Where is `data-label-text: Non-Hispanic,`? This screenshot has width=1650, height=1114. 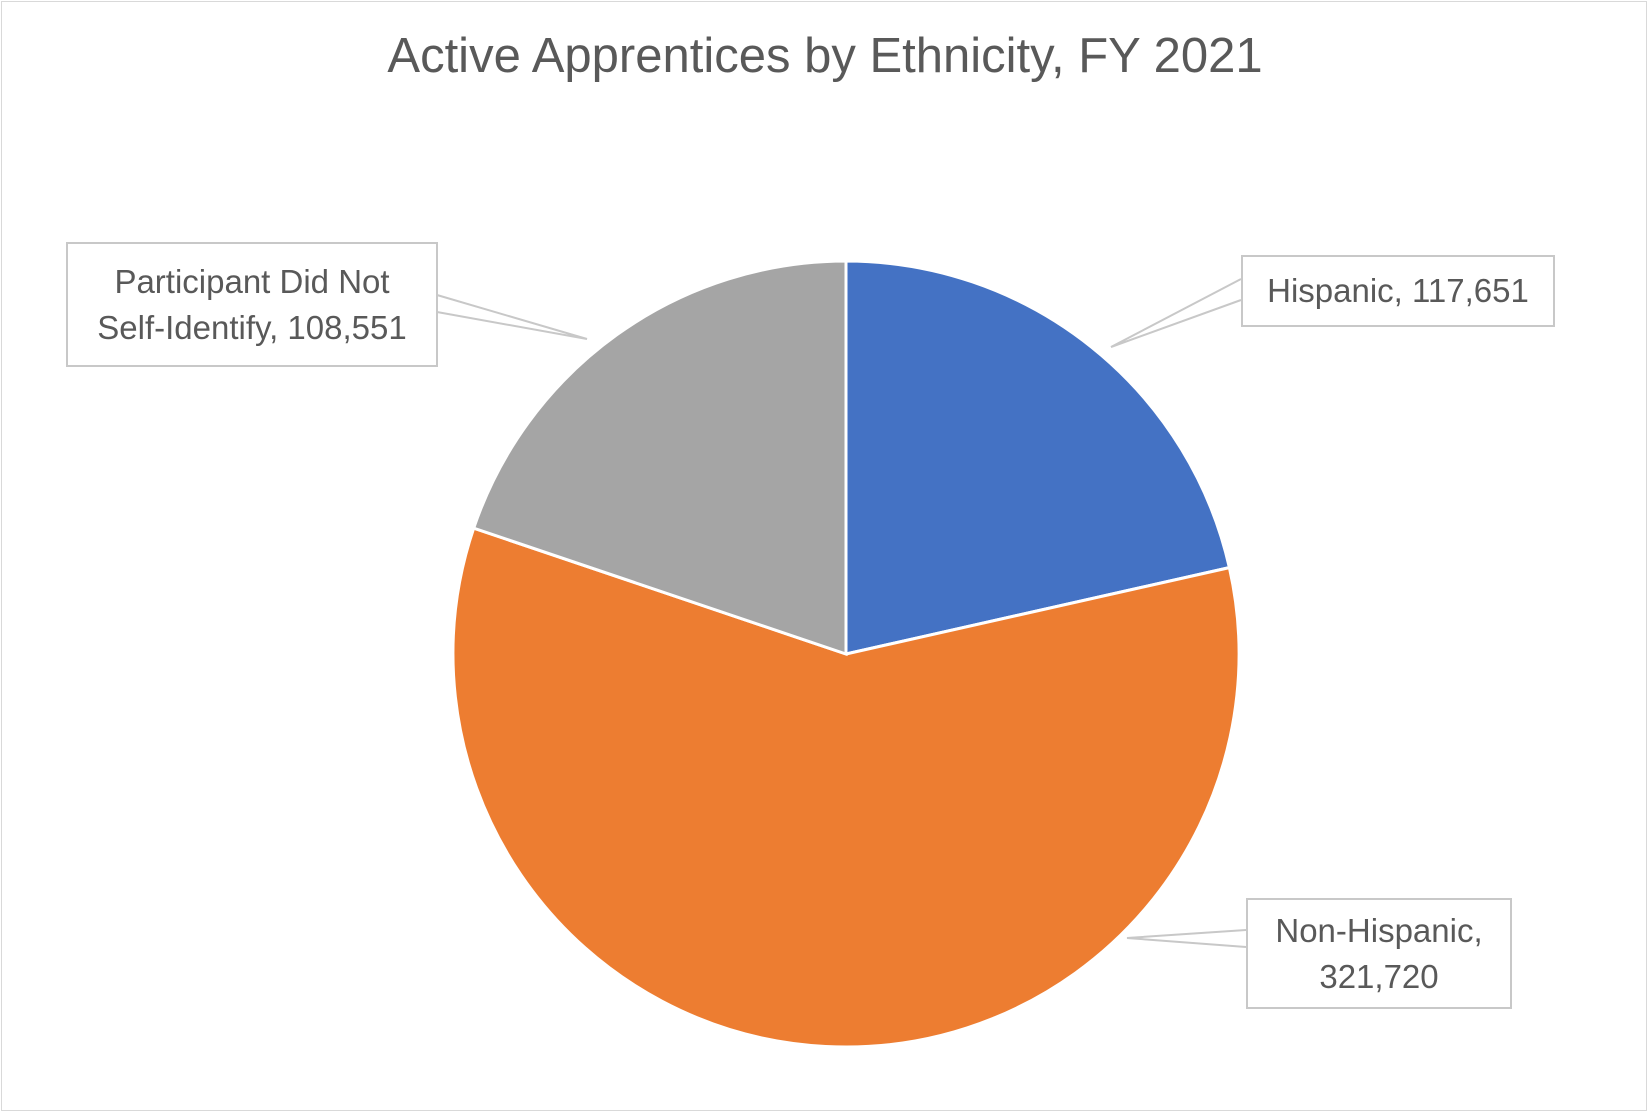 data-label-text: Non-Hispanic, is located at coordinates (1379, 930).